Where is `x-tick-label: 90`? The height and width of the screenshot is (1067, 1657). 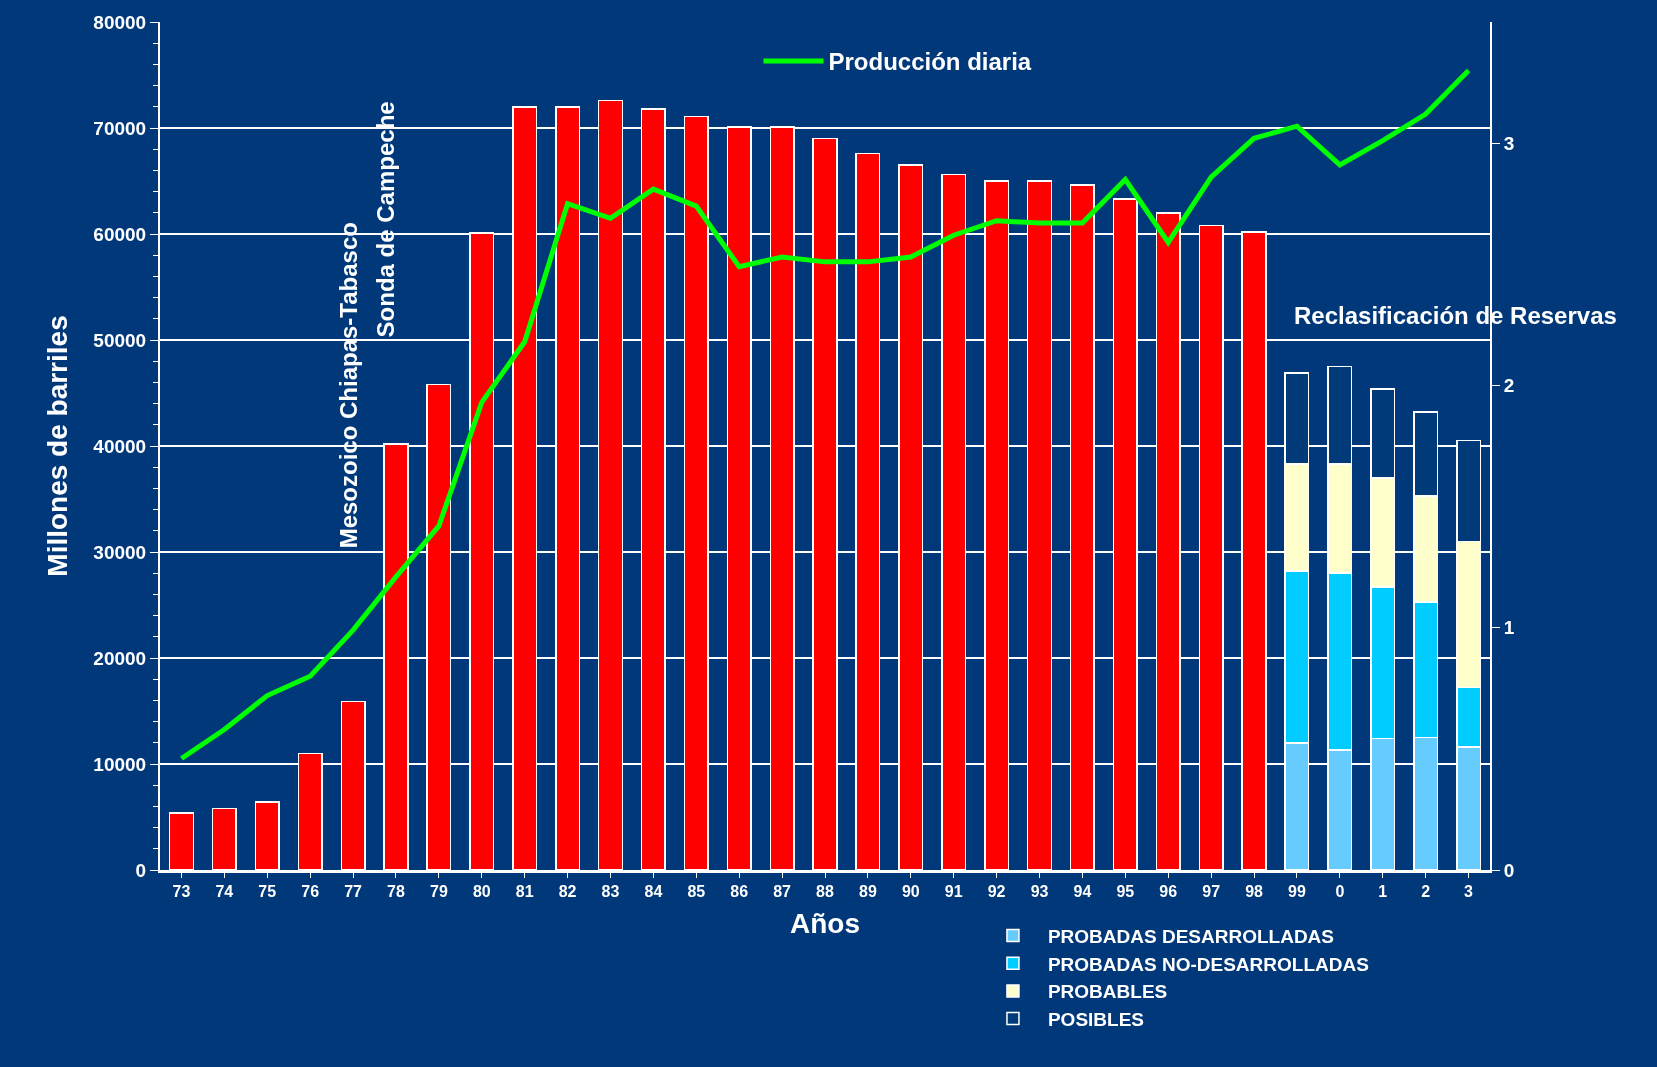
x-tick-label: 90 is located at coordinates (910, 892).